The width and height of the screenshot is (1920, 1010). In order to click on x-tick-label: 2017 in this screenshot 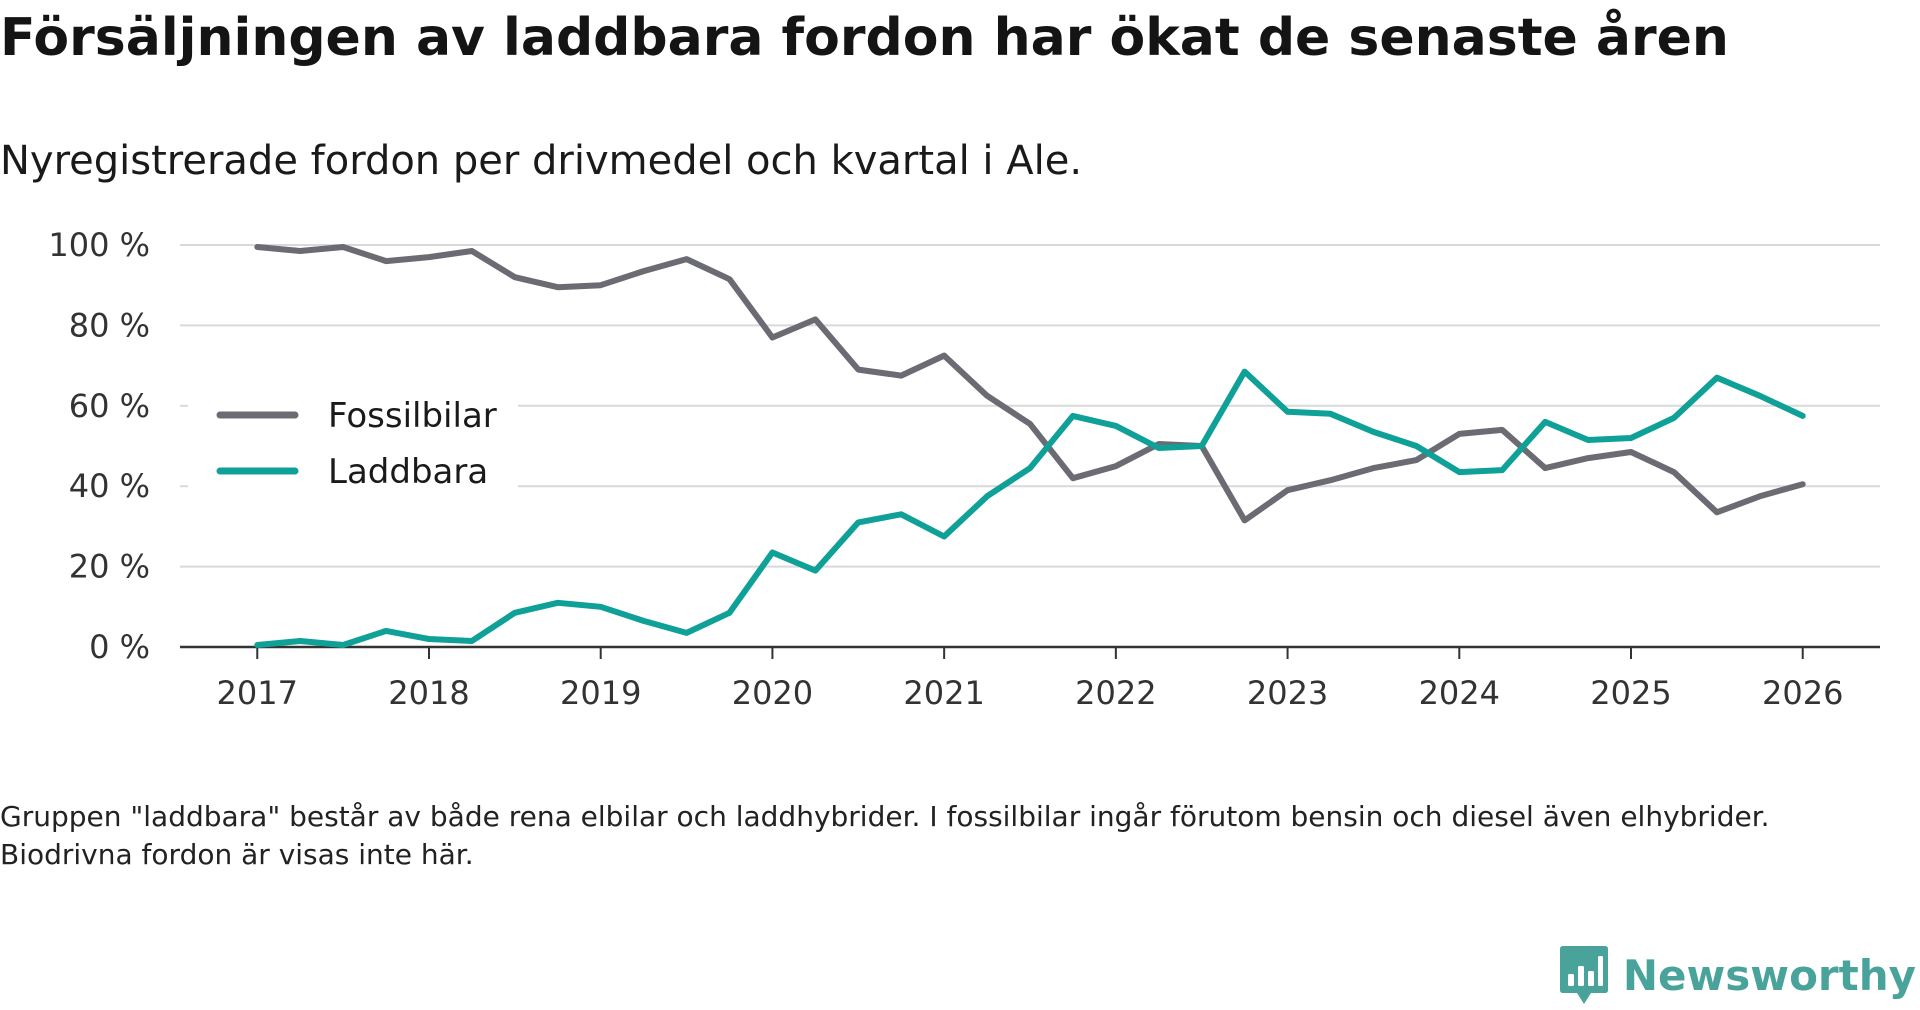, I will do `click(257, 693)`.